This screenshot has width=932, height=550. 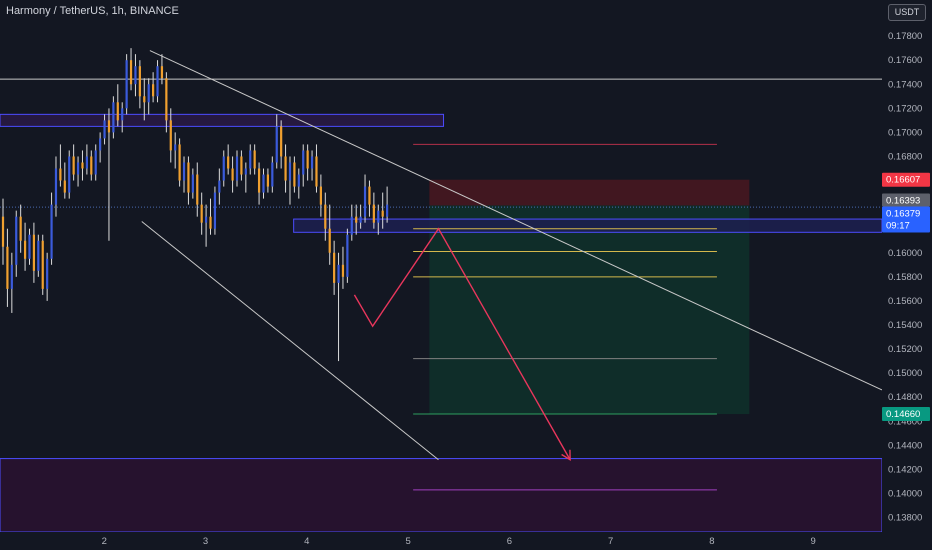 I want to click on price-tick-label: 0.15200, so click(x=905, y=349).